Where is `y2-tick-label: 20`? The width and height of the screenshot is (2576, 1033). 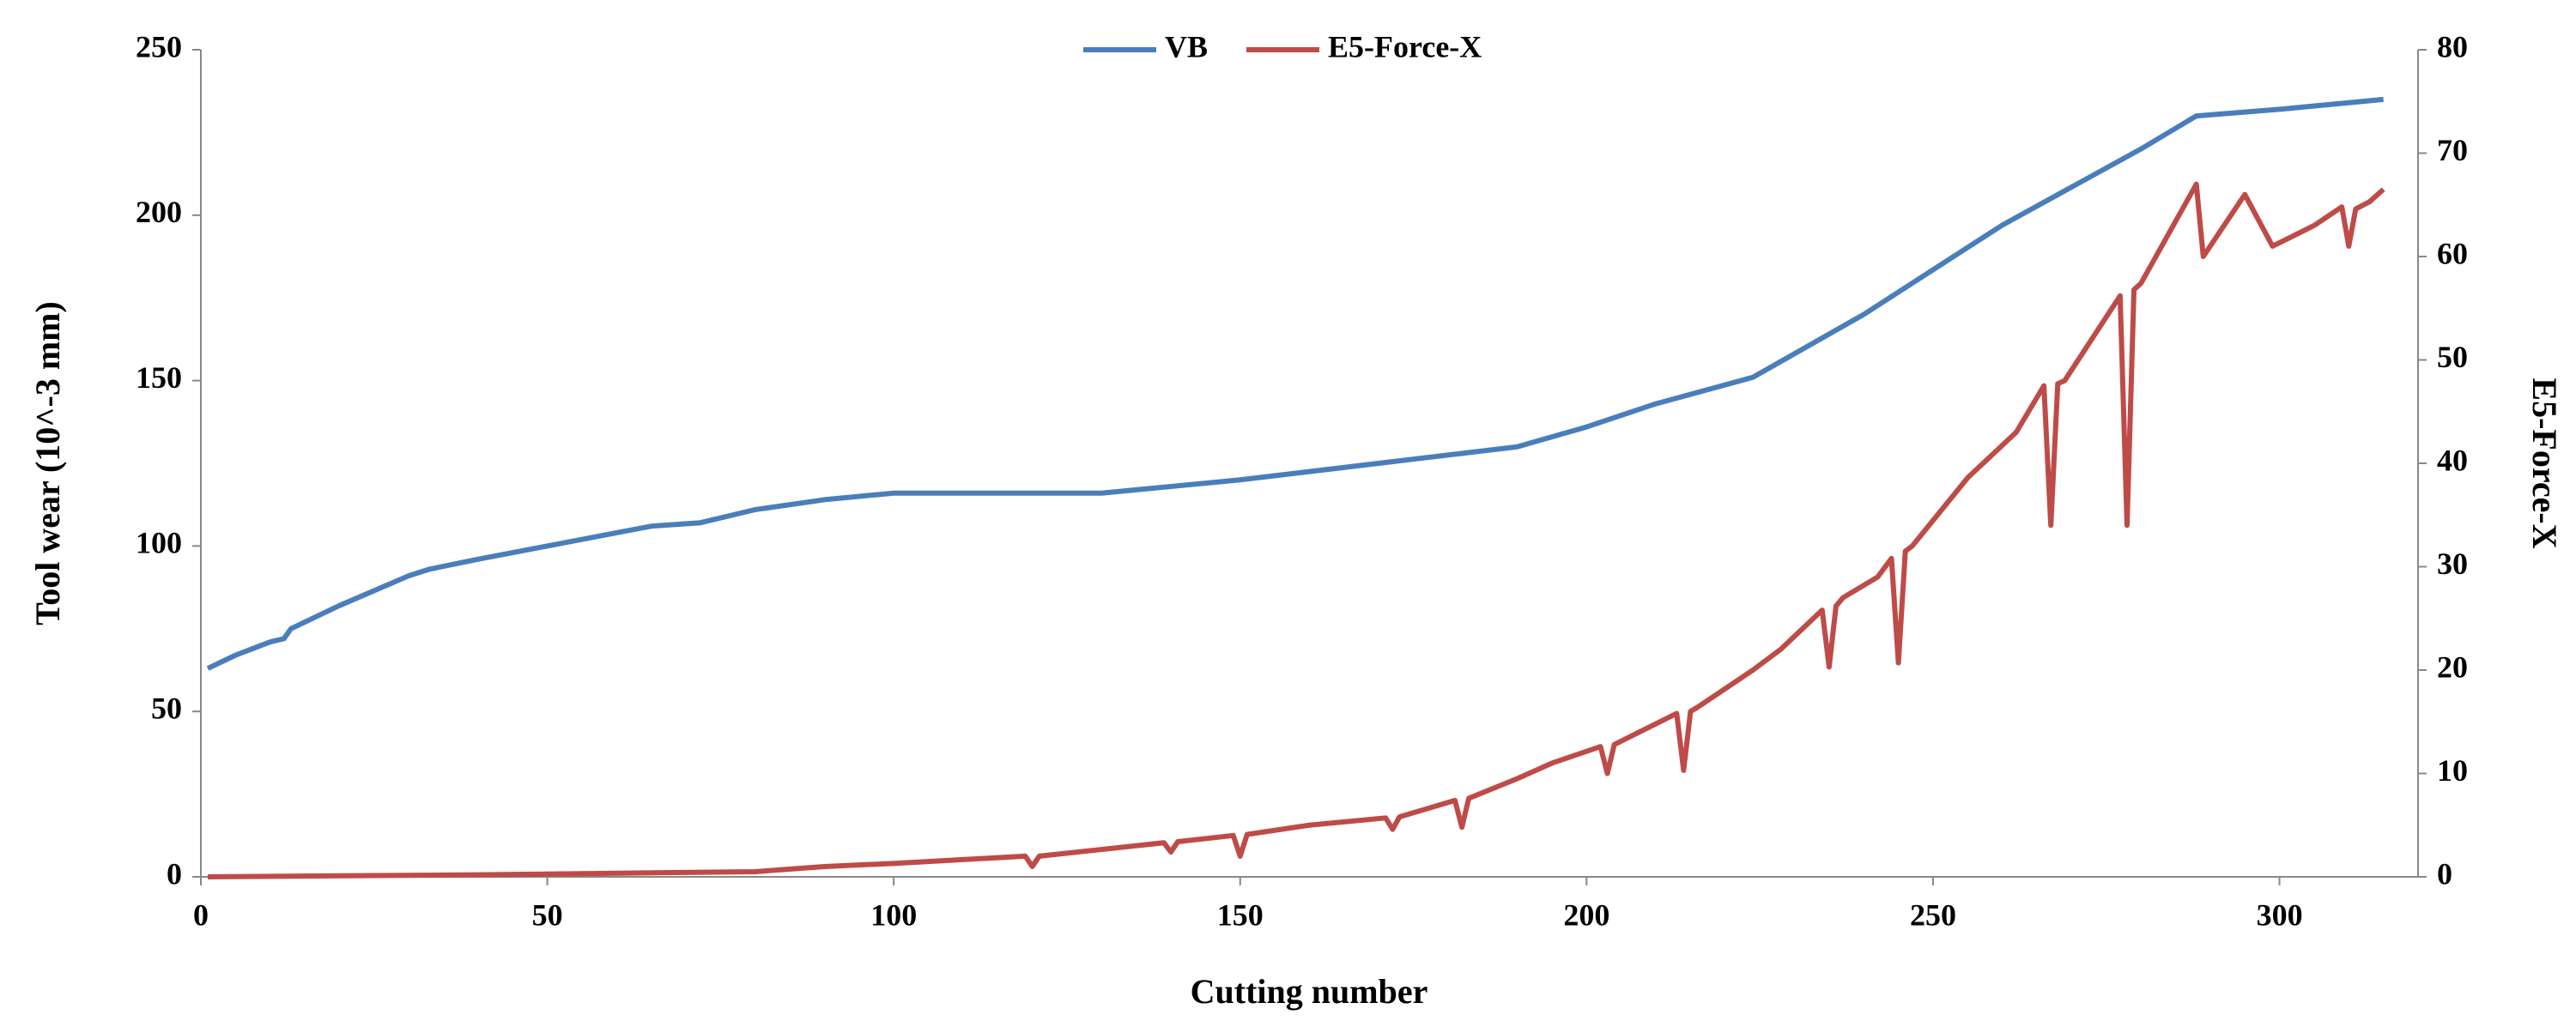
y2-tick-label: 20 is located at coordinates (2452, 666).